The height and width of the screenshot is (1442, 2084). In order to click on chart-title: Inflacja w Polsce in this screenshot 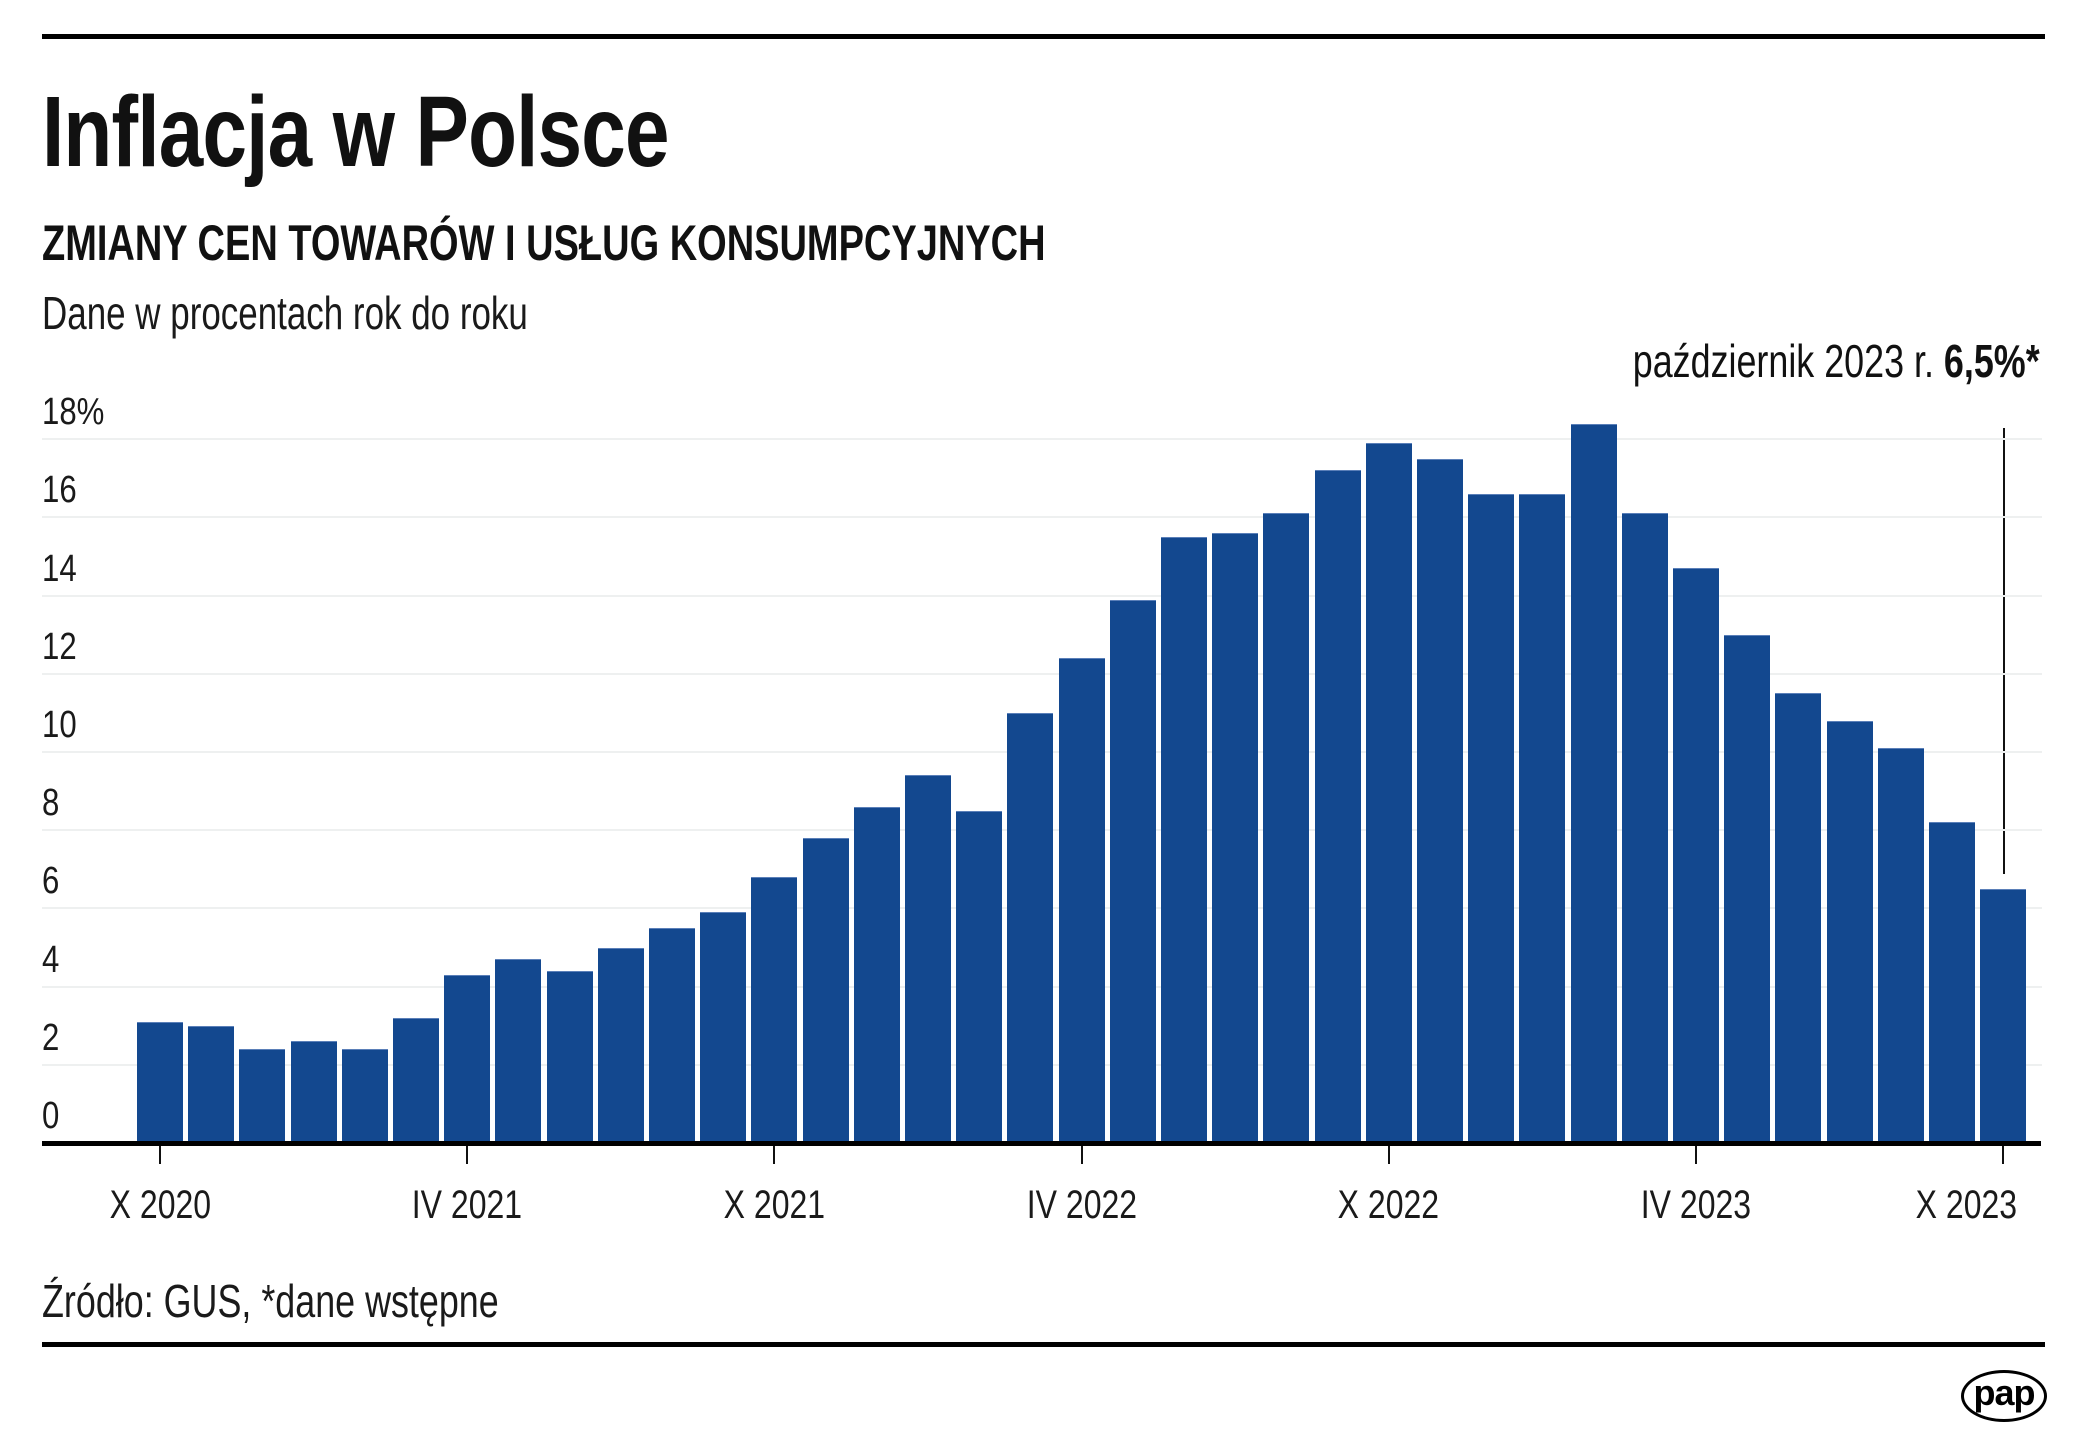, I will do `click(433, 132)`.